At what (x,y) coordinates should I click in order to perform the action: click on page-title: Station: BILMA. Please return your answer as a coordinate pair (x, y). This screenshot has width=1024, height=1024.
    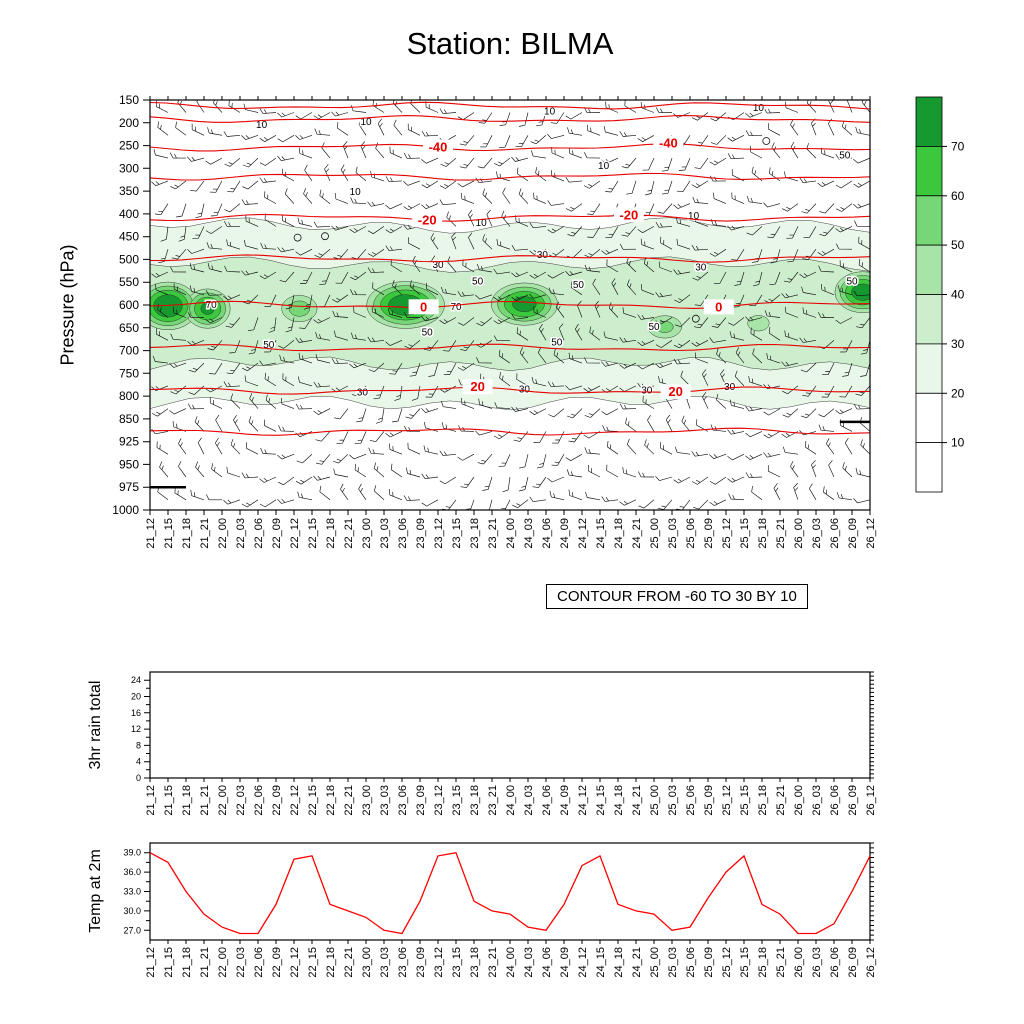
    Looking at the image, I should click on (510, 43).